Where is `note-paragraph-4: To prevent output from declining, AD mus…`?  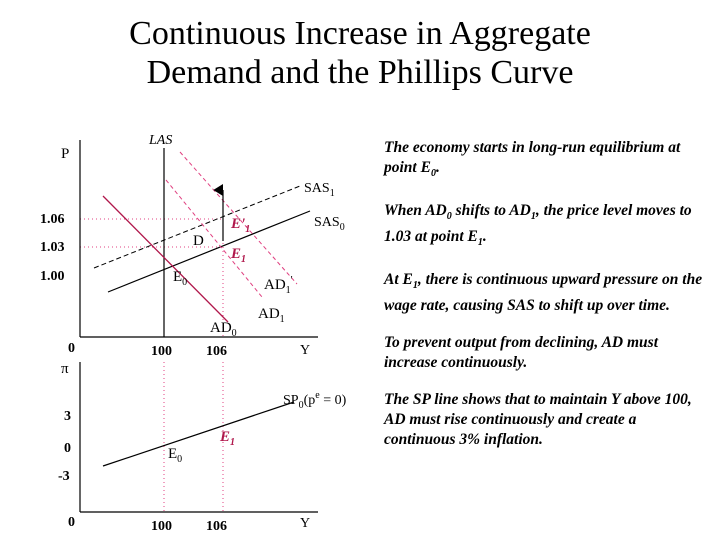 note-paragraph-4: To prevent output from declining, AD mus… is located at coordinates (521, 353).